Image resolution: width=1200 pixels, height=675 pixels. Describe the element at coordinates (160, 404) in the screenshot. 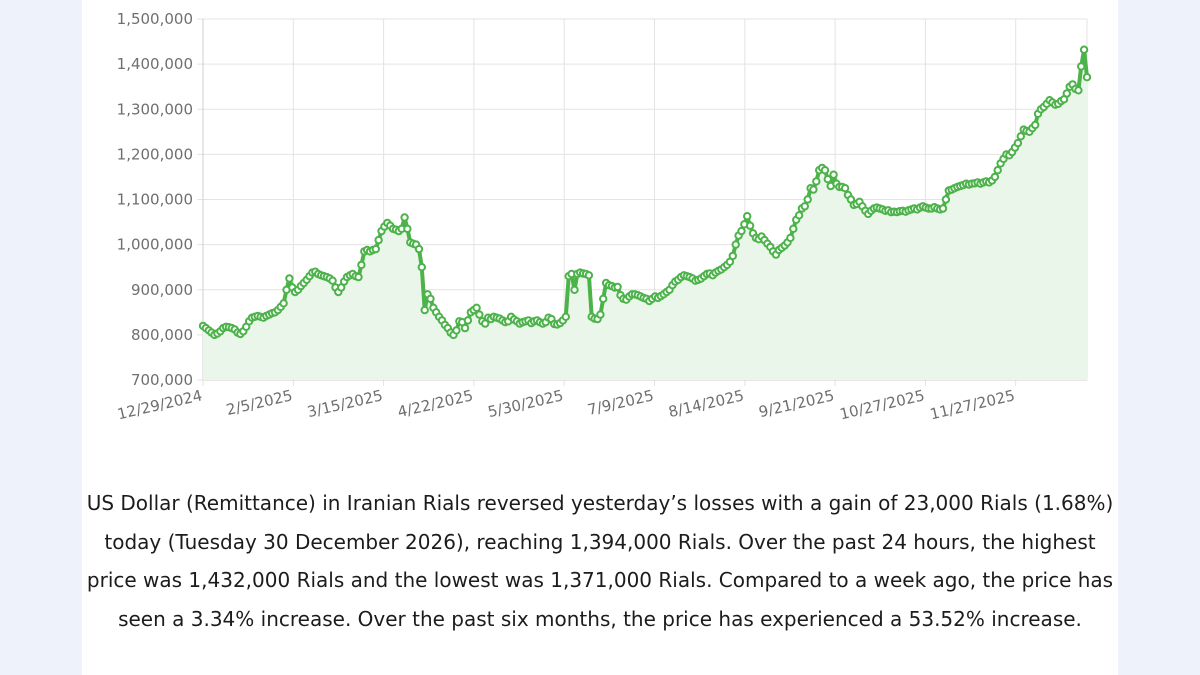

I see `x-tick-label: 12/29/2024` at that location.